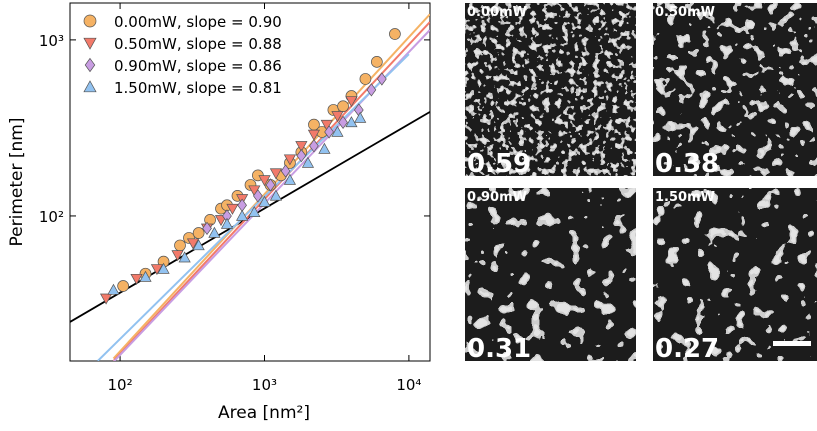 This screenshot has height=431, width=817. Describe the element at coordinates (408, 385) in the screenshot. I see `x-tick-label: 10⁴` at that location.